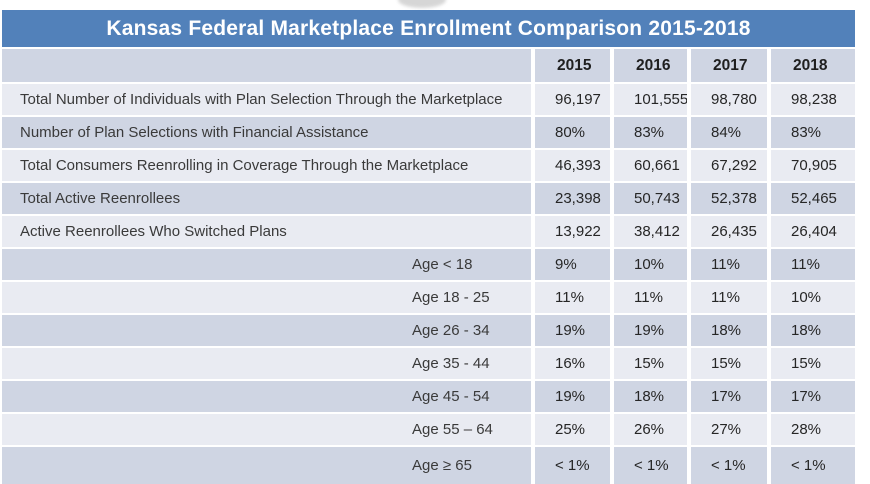 The width and height of the screenshot is (870, 484). I want to click on value-cell: 84%, so click(727, 131).